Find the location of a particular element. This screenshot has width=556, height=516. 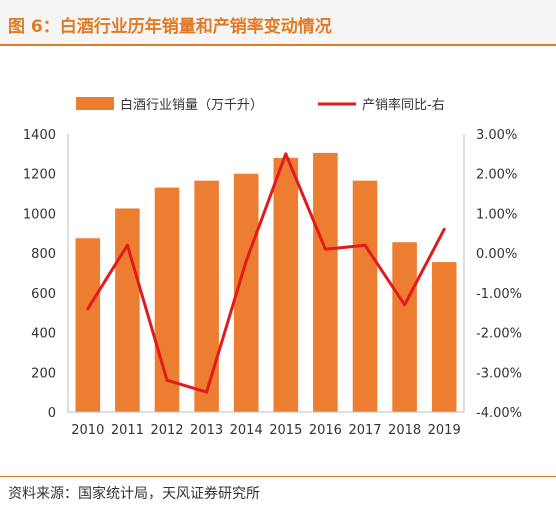

left-tick-label: 400 is located at coordinates (43, 334).